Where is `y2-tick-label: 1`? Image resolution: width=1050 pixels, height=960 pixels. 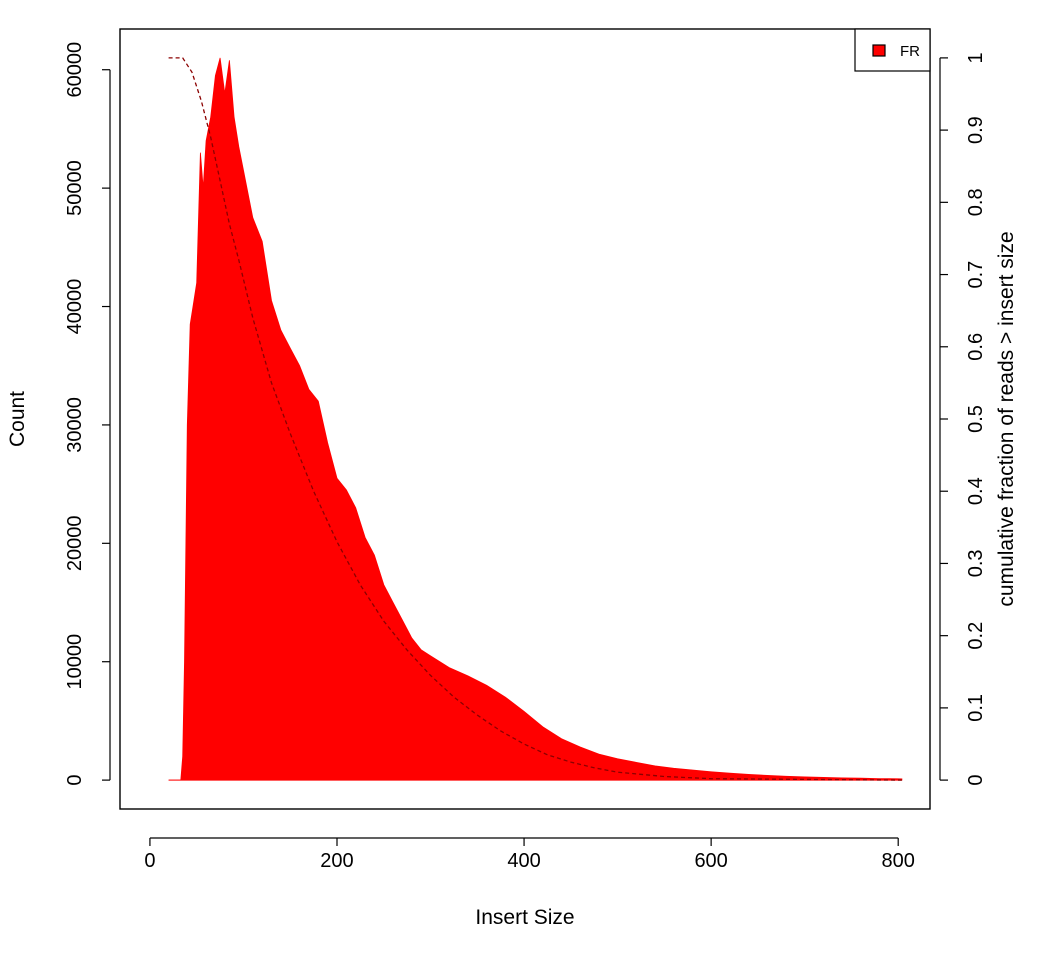
y2-tick-label: 1 is located at coordinates (976, 57).